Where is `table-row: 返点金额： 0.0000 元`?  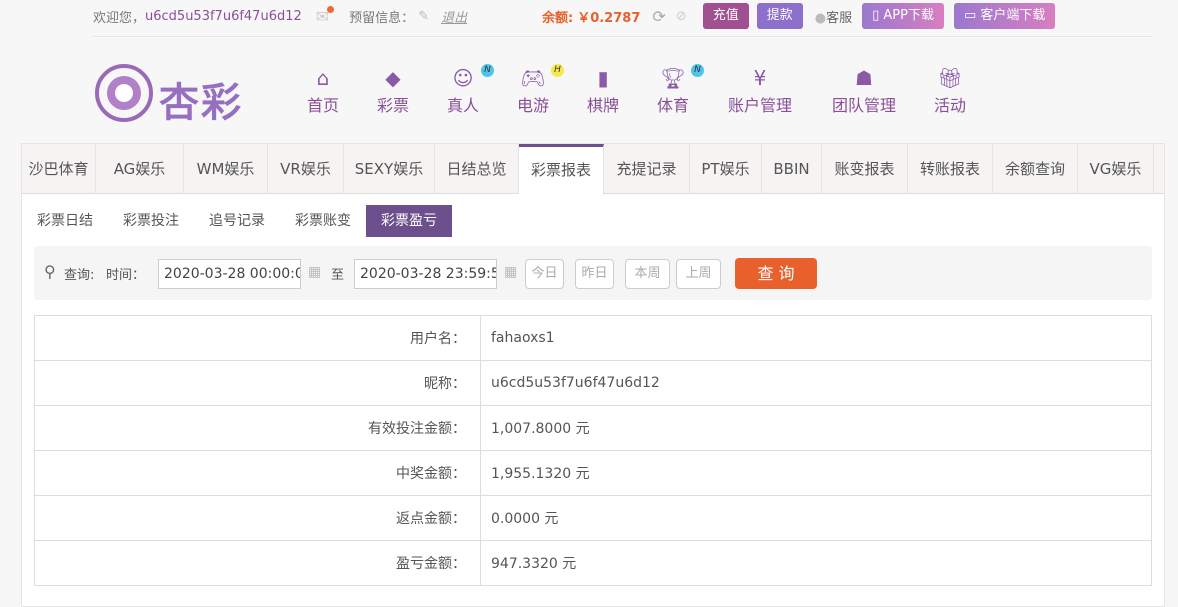 table-row: 返点金额： 0.0000 元 is located at coordinates (593, 518).